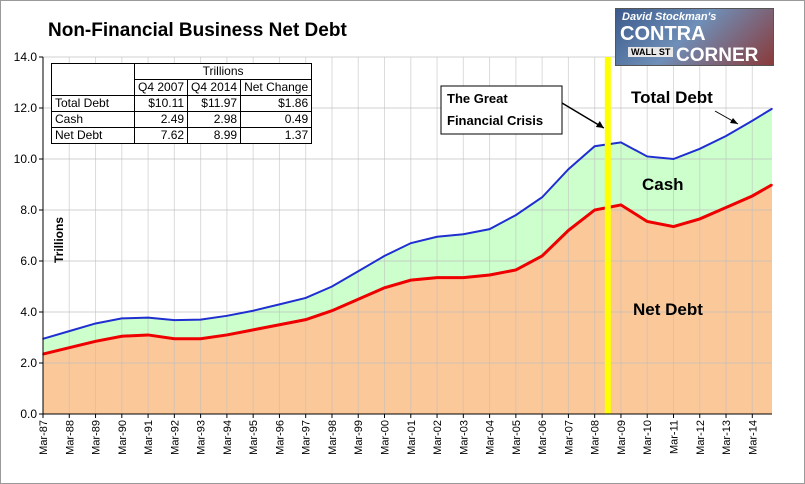  I want to click on y-tick-label: 12.0, so click(26, 108).